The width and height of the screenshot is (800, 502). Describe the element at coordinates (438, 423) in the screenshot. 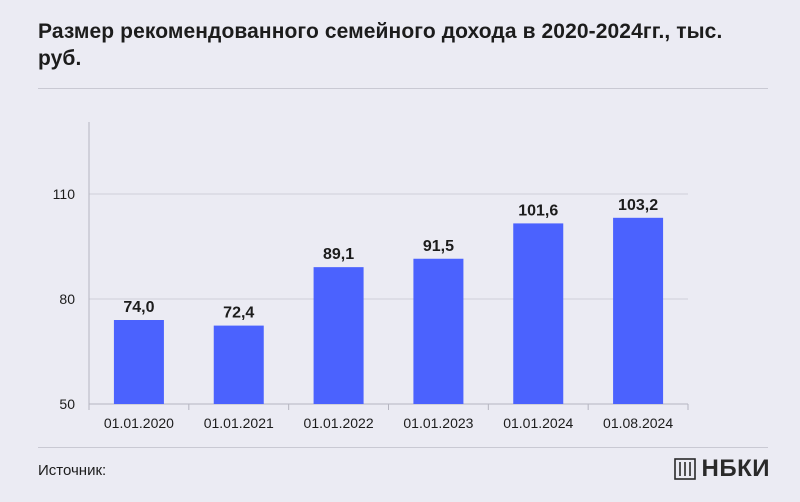

I see `x-tick-label: 01.01.2023` at that location.